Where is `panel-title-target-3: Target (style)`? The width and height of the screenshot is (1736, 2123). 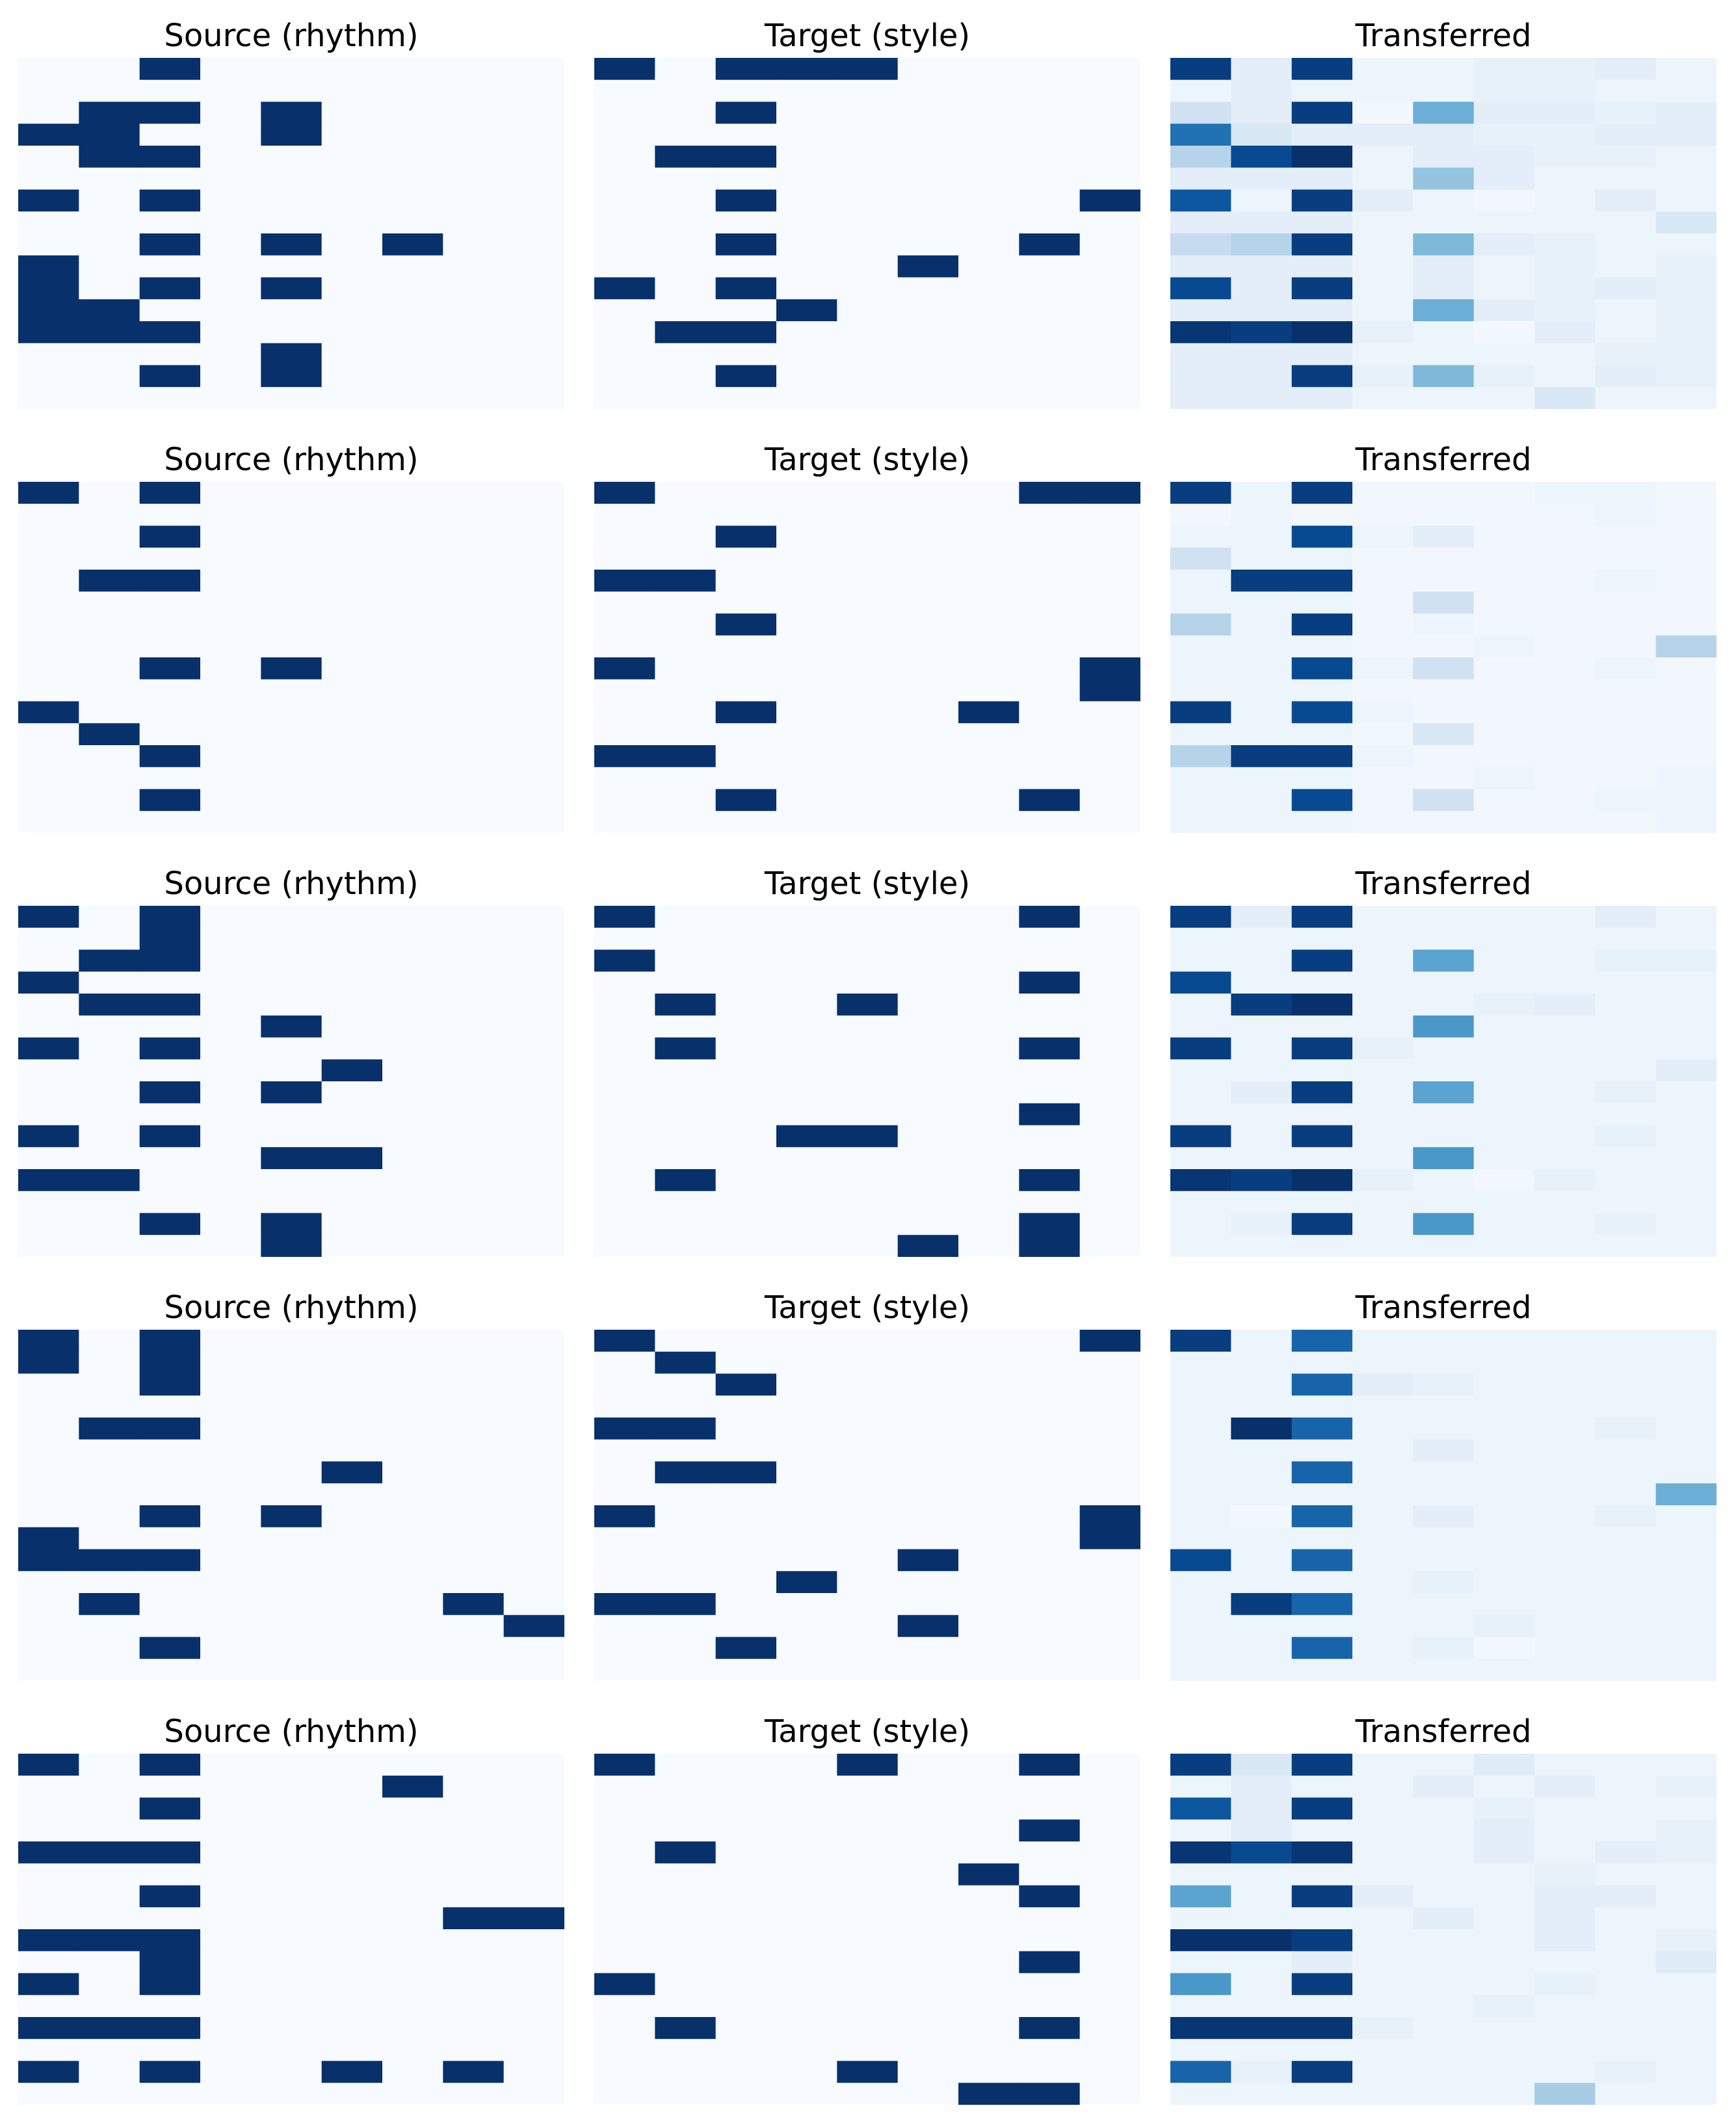 panel-title-target-3: Target (style) is located at coordinates (867, 883).